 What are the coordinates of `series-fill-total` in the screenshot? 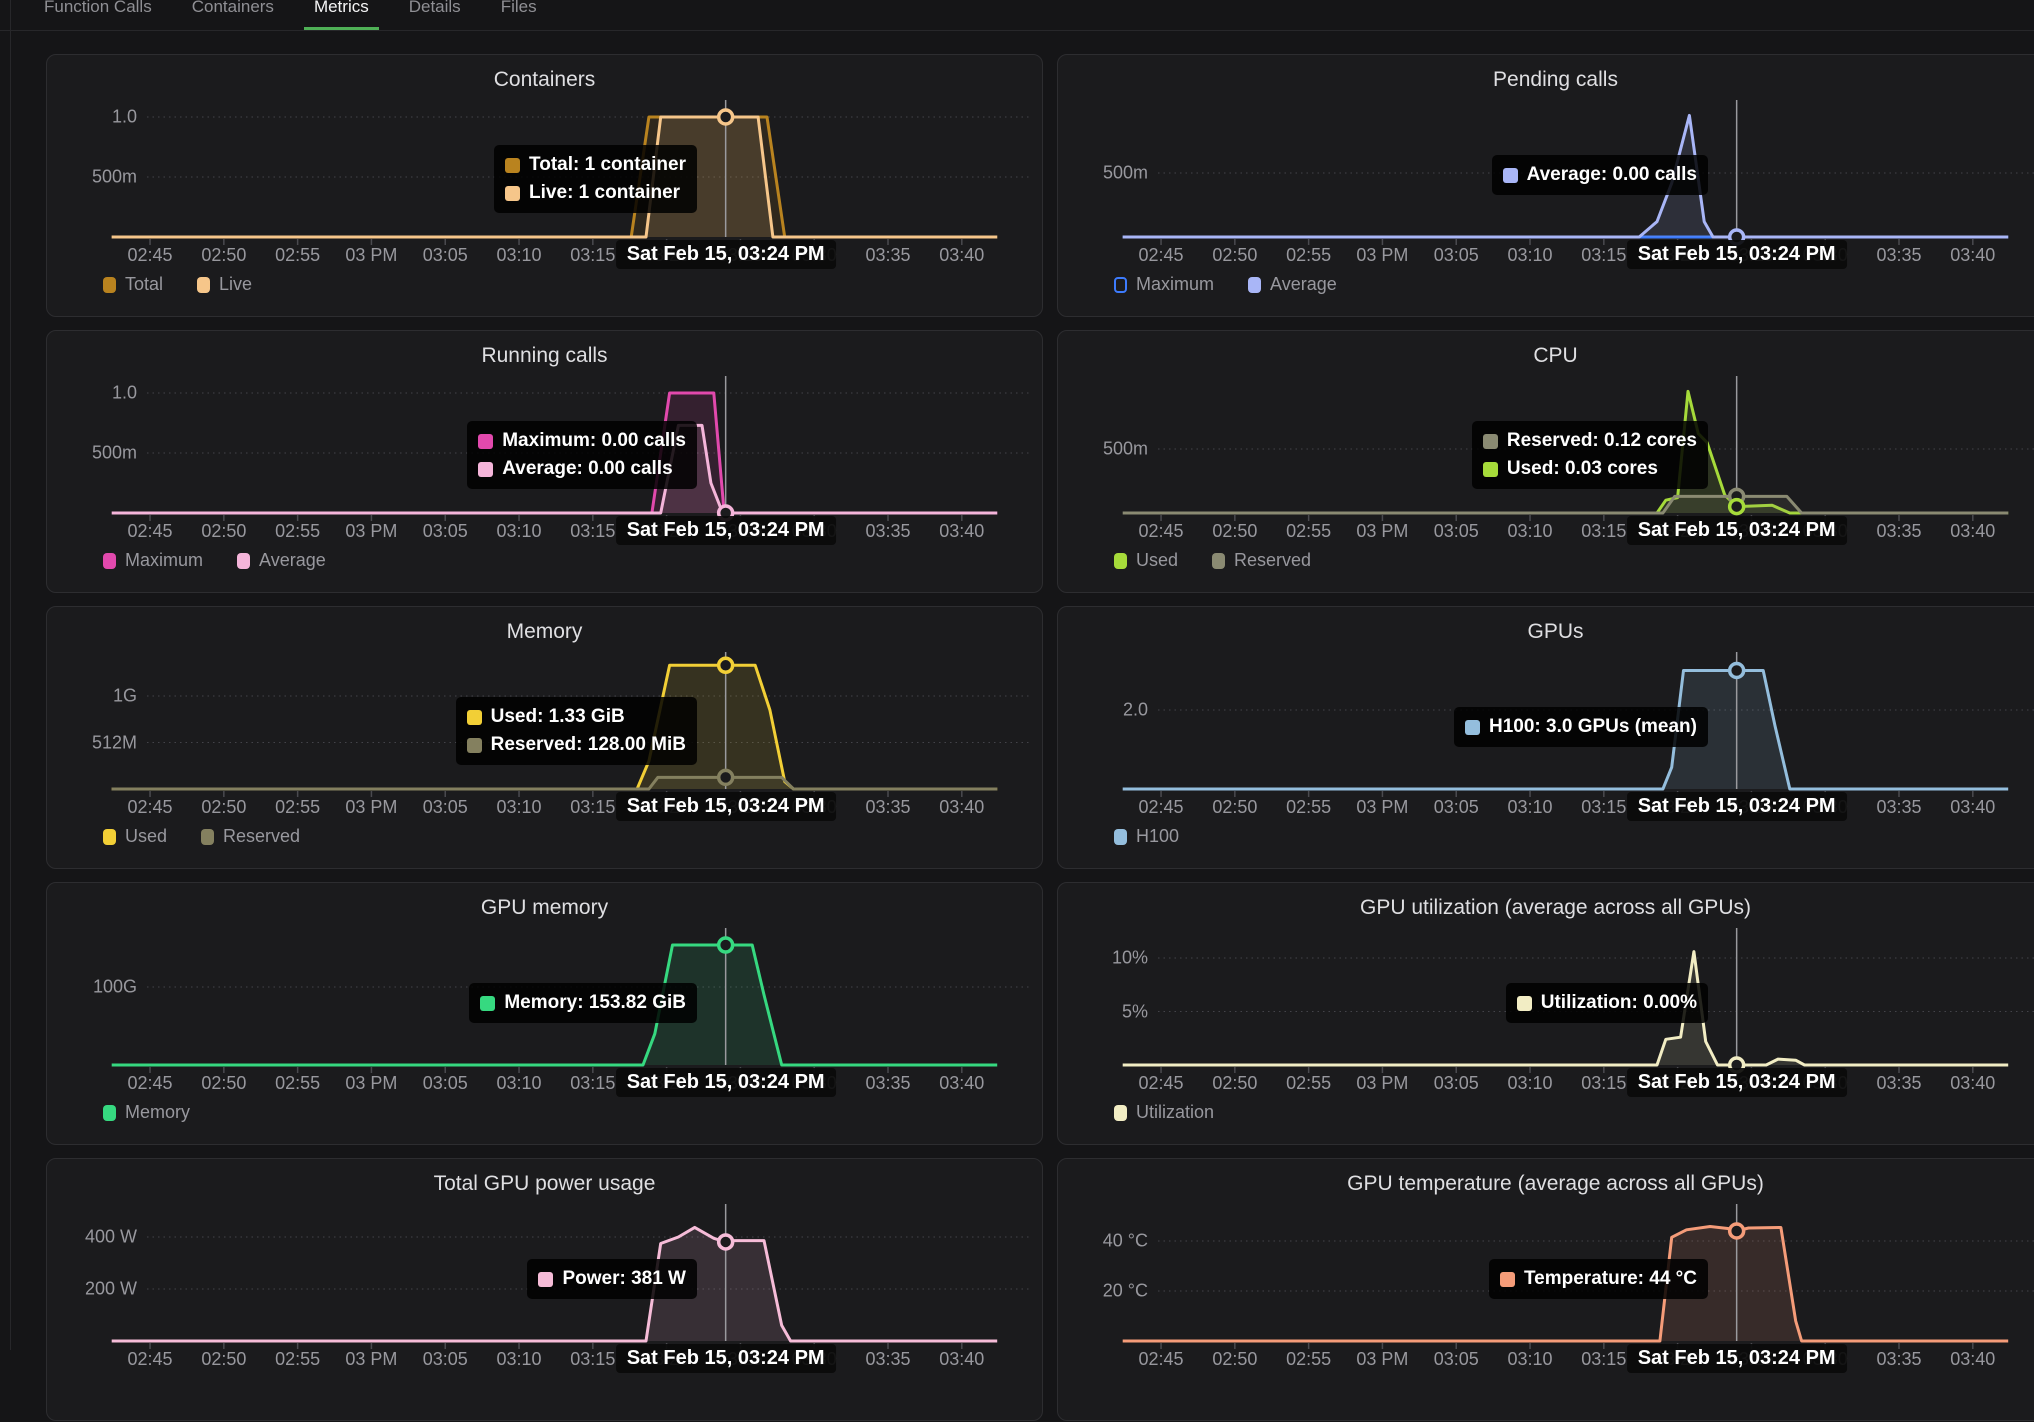 It's located at (554, 177).